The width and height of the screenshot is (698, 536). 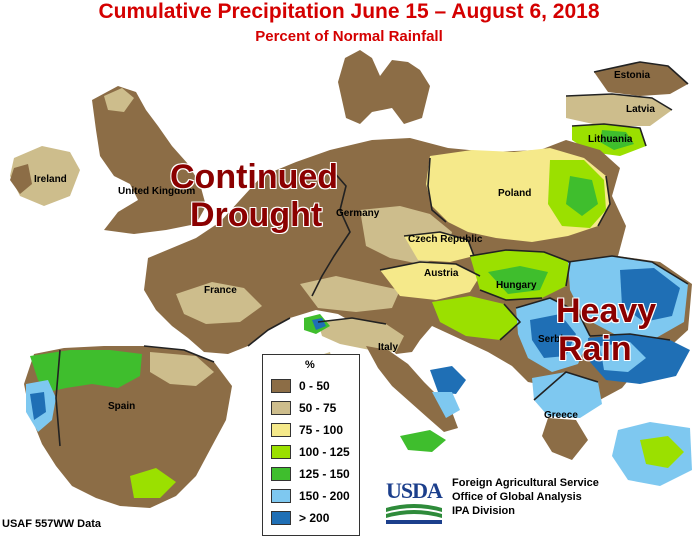 What do you see at coordinates (349, 36) in the screenshot?
I see `map-subtitle: Percent of Normal Rainfall` at bounding box center [349, 36].